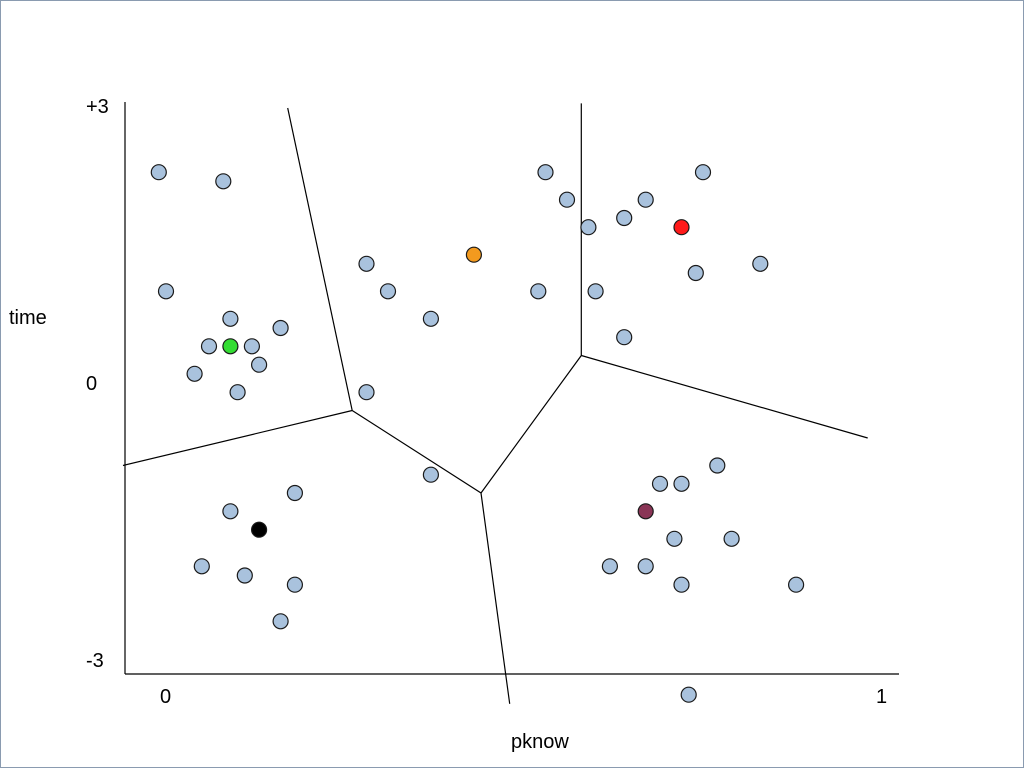 This screenshot has height=768, width=1024. What do you see at coordinates (681, 227) in the screenshot?
I see `centroid-red` at bounding box center [681, 227].